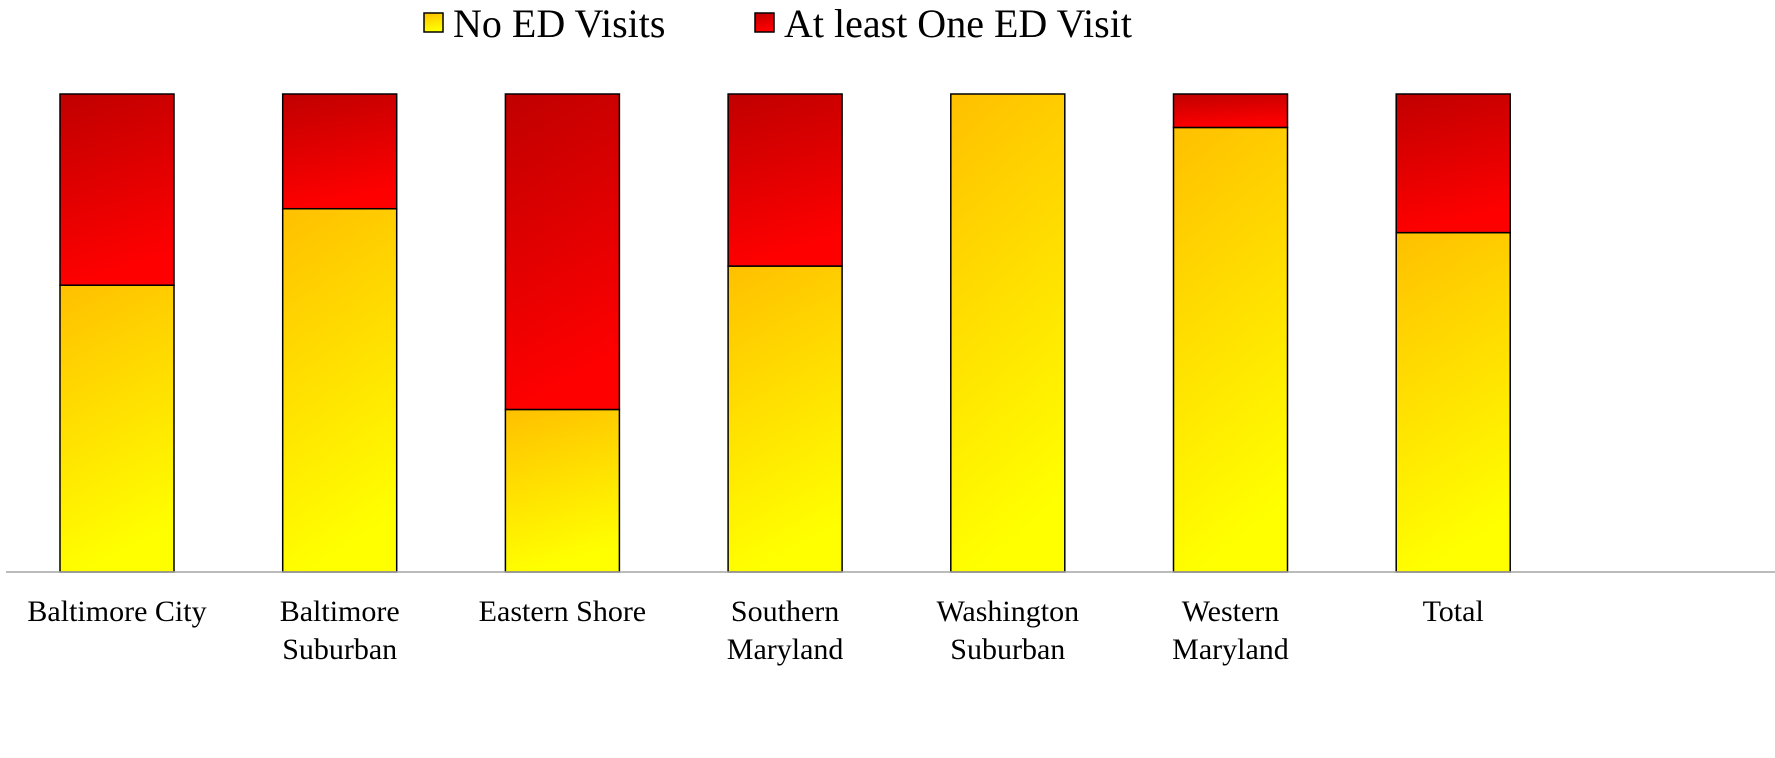 This screenshot has width=1775, height=758. What do you see at coordinates (559, 23) in the screenshot?
I see `legend-label-no-ed-visits: No ED Visits` at bounding box center [559, 23].